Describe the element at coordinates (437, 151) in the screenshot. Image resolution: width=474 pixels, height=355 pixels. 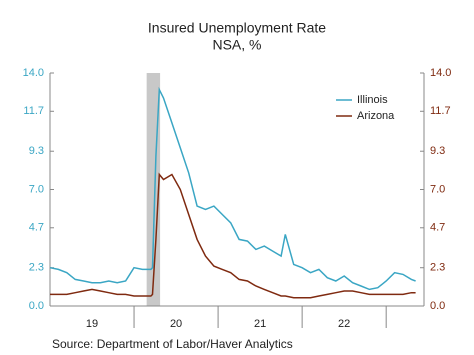
I see `y2-tick-label: 9.3` at that location.